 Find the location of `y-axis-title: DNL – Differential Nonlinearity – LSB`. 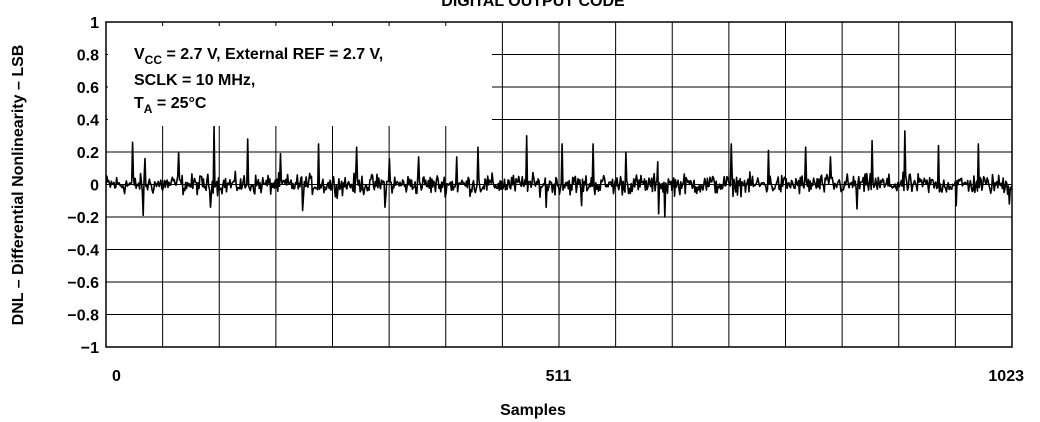

y-axis-title: DNL – Differential Nonlinearity – LSB is located at coordinates (18, 185).